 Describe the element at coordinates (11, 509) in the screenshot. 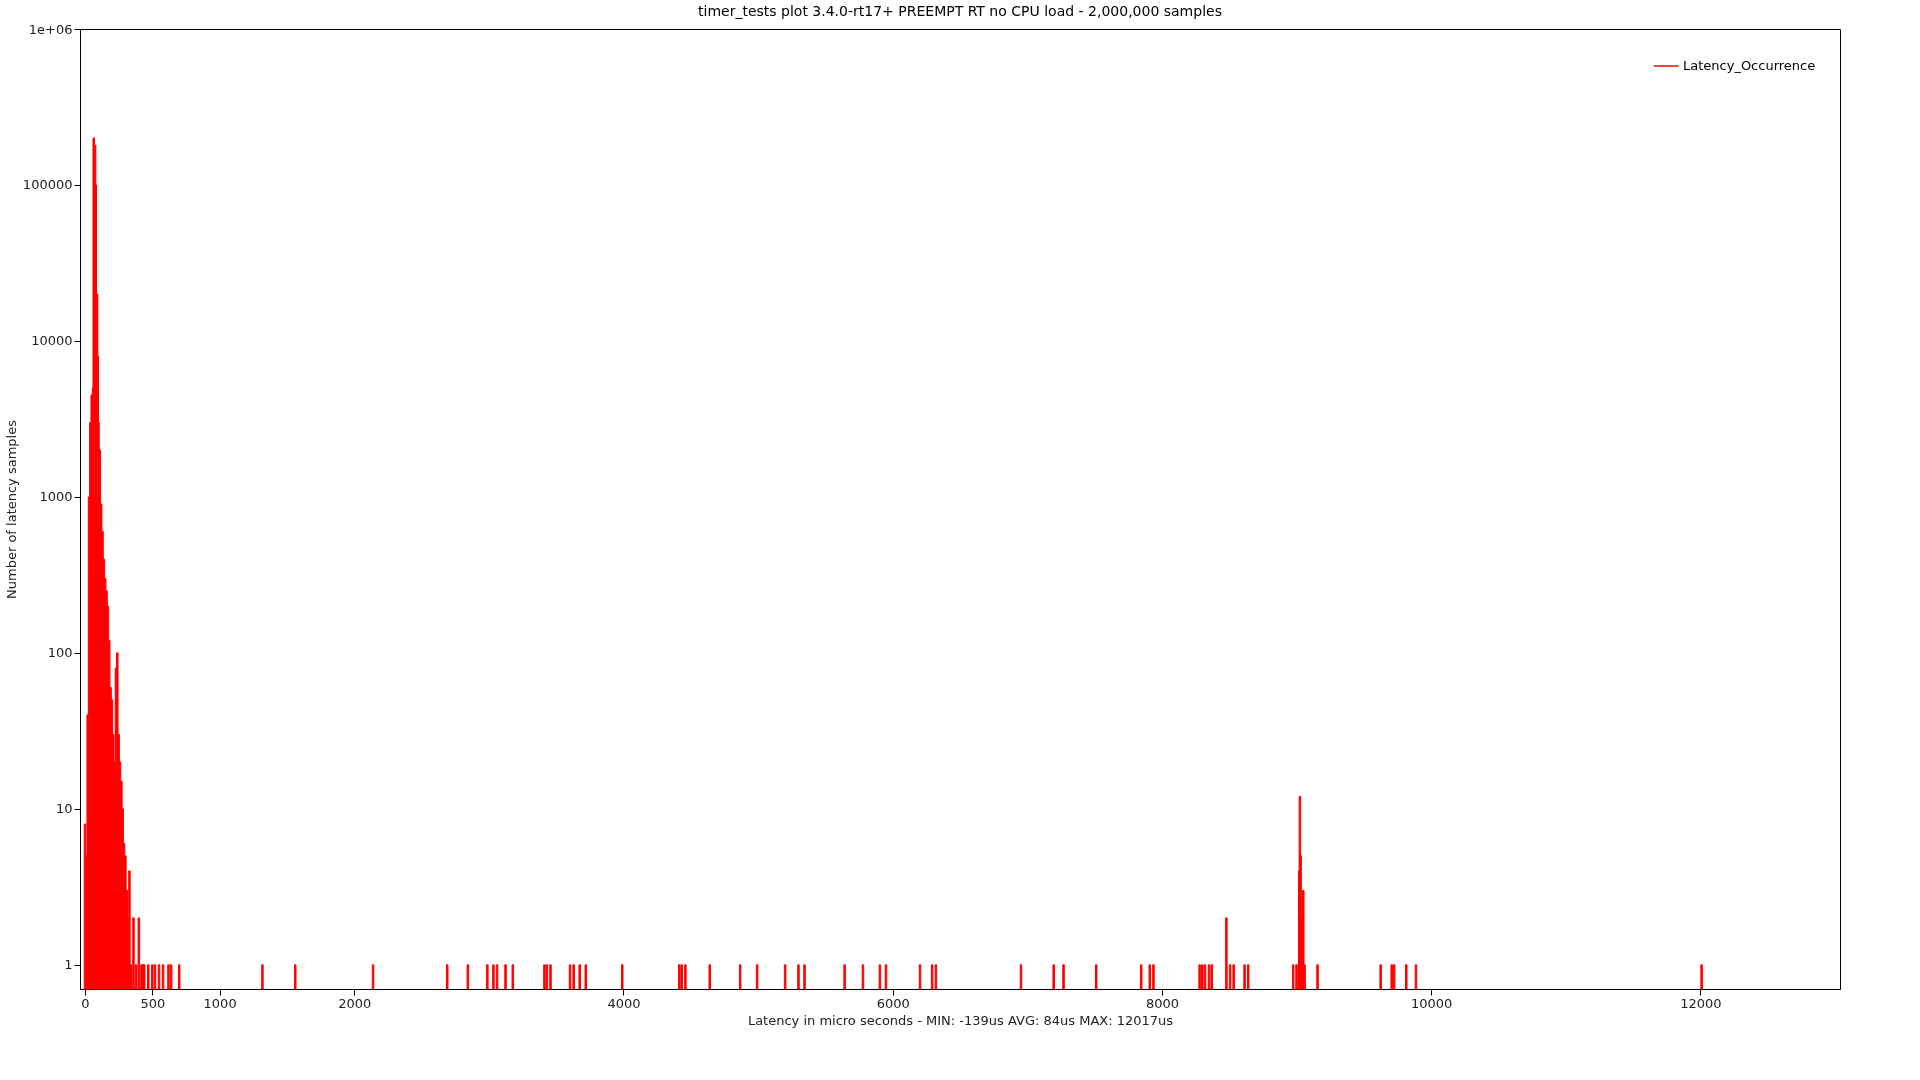

I see `y-axis-title: Number of latency samples` at that location.